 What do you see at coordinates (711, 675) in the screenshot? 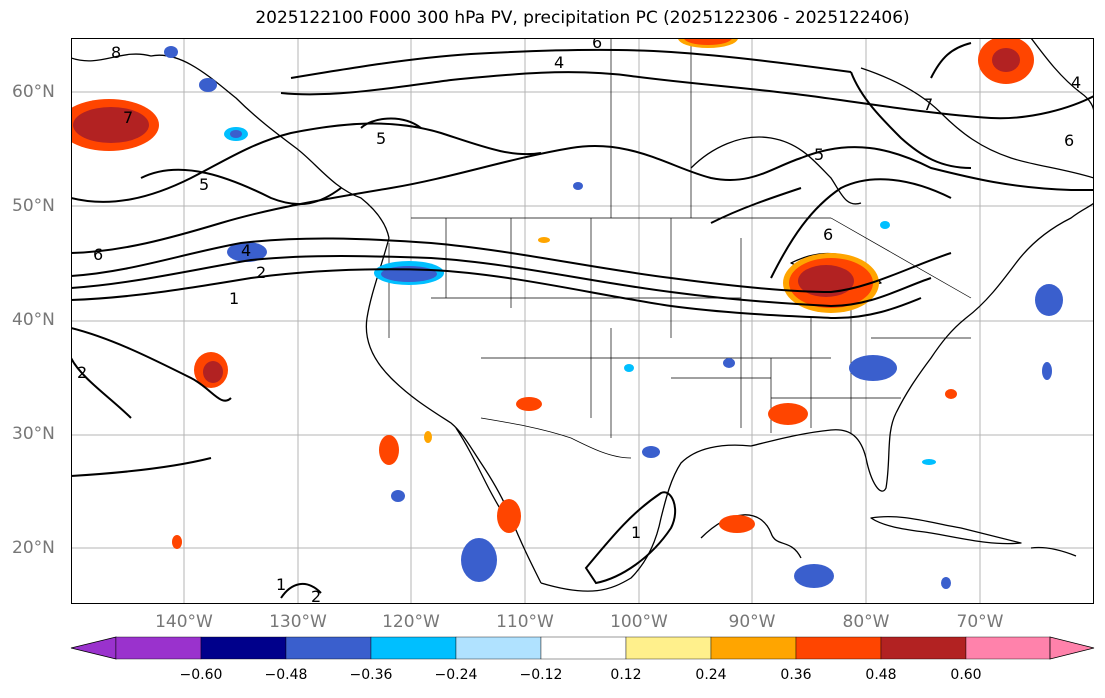
I see `colorbar-tick: 0.24` at bounding box center [711, 675].